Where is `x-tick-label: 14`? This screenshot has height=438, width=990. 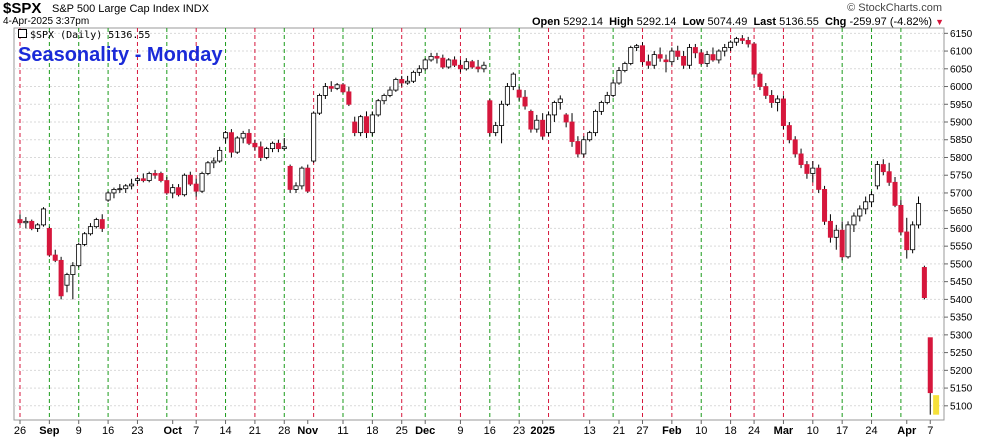 x-tick-label: 14 is located at coordinates (225, 431).